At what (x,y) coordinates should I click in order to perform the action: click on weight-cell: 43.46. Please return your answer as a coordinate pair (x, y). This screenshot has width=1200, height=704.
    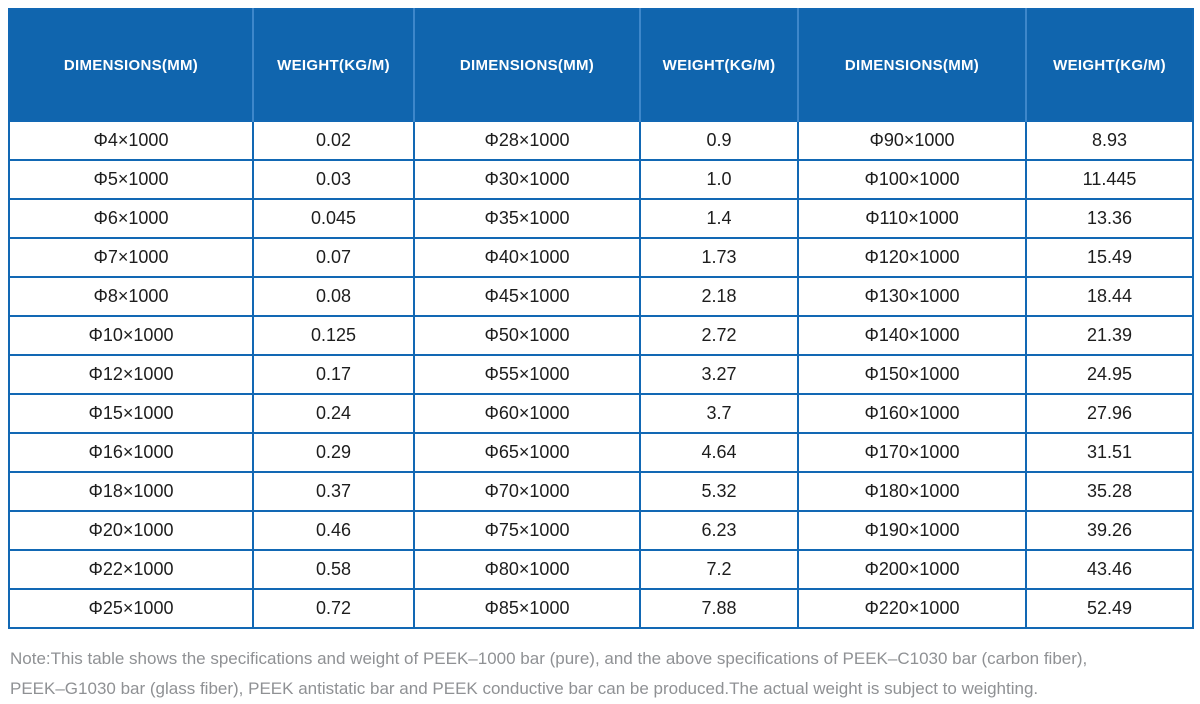
    Looking at the image, I should click on (1109, 569).